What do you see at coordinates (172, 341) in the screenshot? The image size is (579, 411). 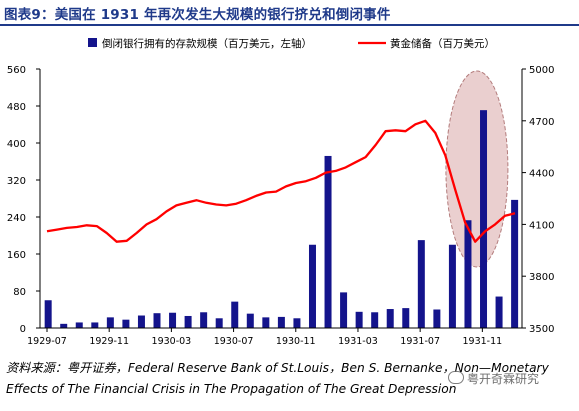 I see `x-tick-label: 1930-03` at bounding box center [172, 341].